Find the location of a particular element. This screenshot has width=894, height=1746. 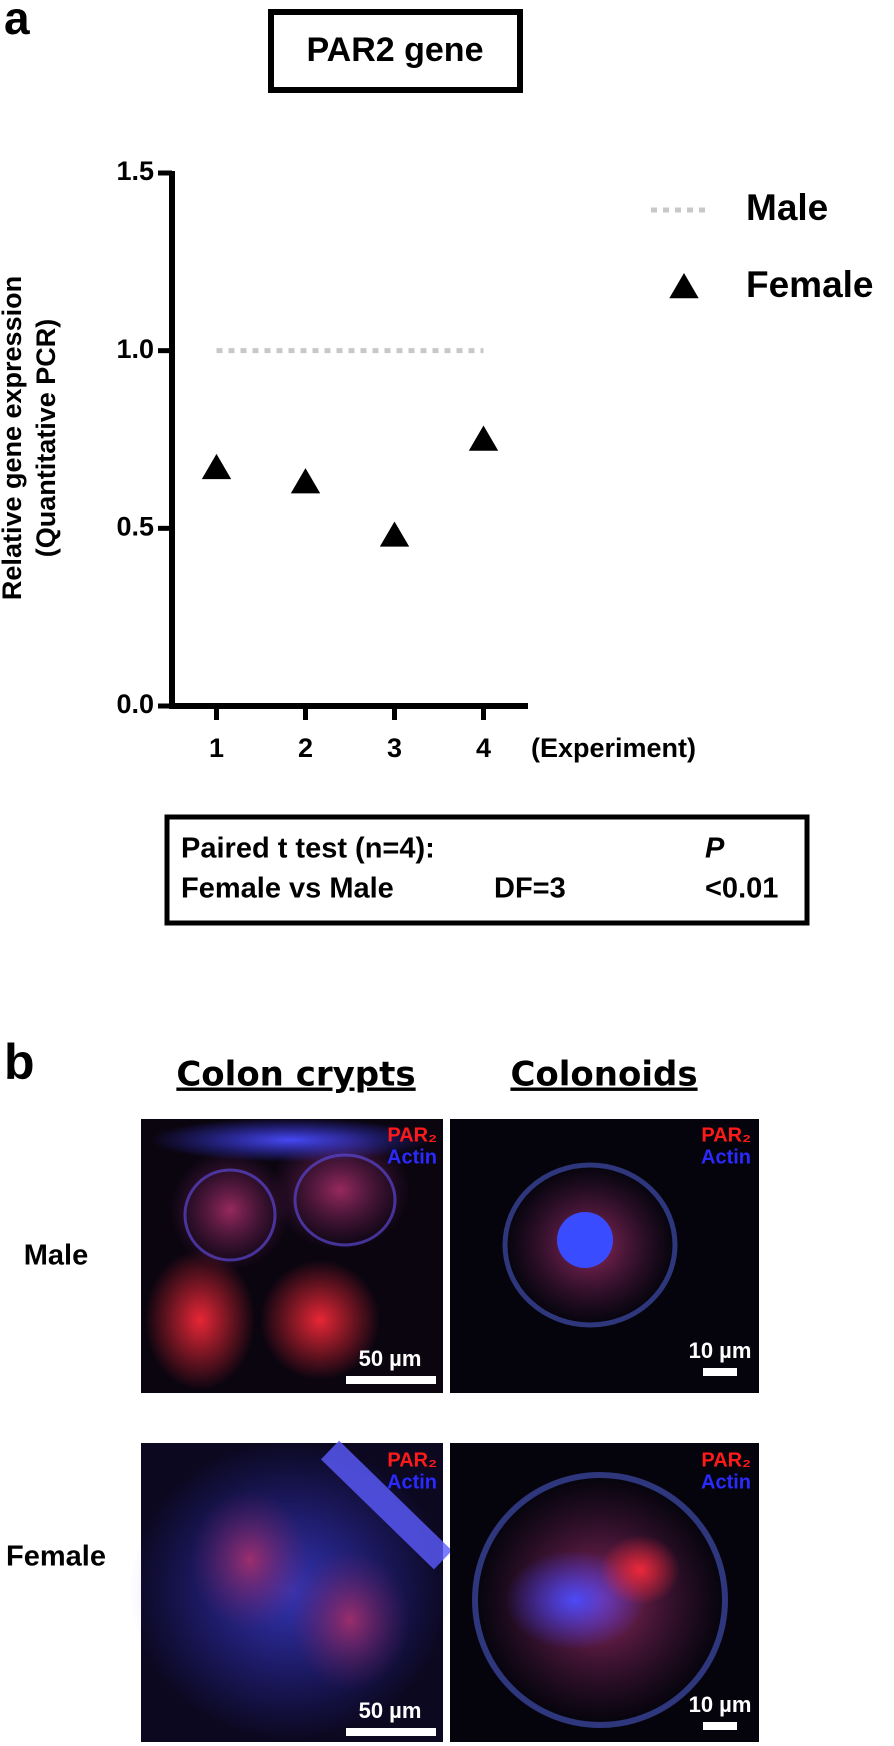

stats-df: DF=3 is located at coordinates (530, 889).